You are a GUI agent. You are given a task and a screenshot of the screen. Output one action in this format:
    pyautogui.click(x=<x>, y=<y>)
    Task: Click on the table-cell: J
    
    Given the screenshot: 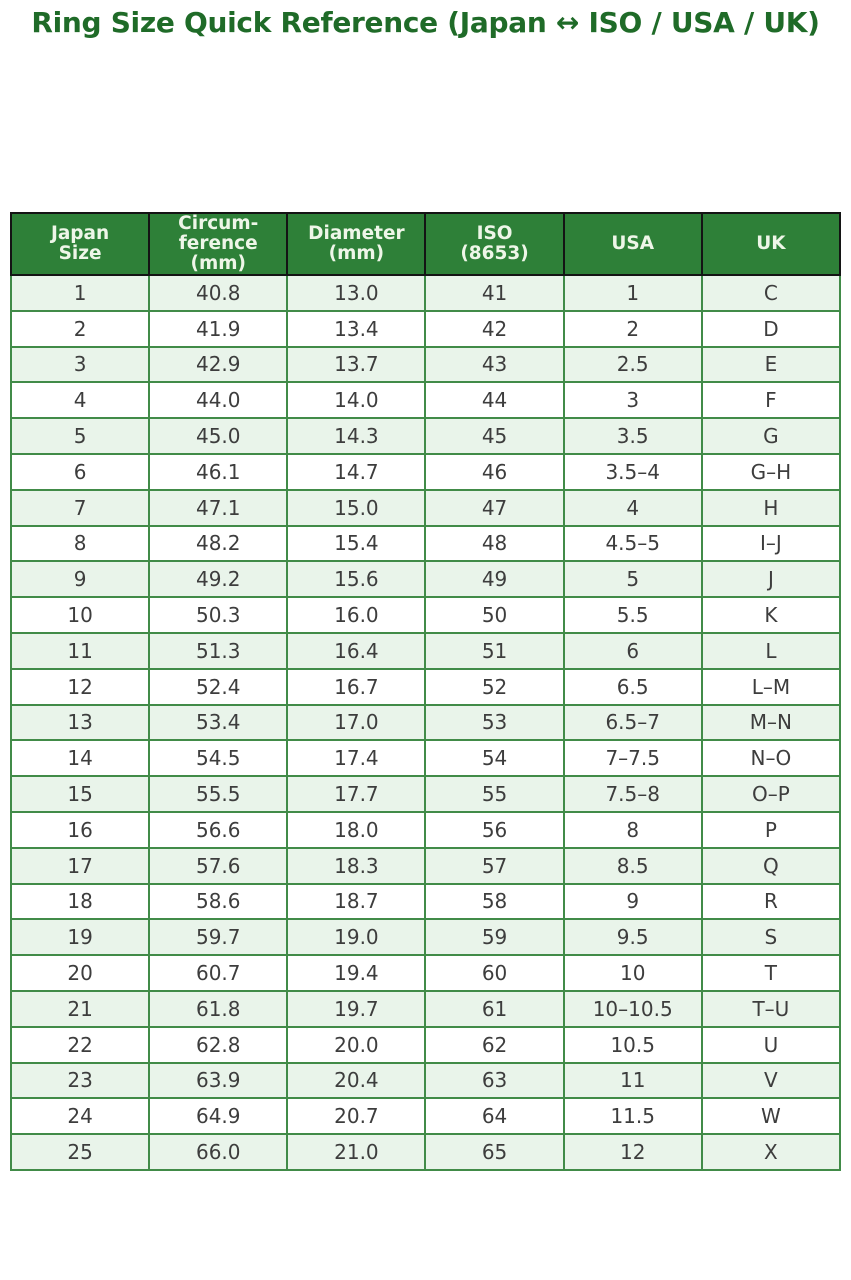 What is the action you would take?
    pyautogui.click(x=771, y=579)
    